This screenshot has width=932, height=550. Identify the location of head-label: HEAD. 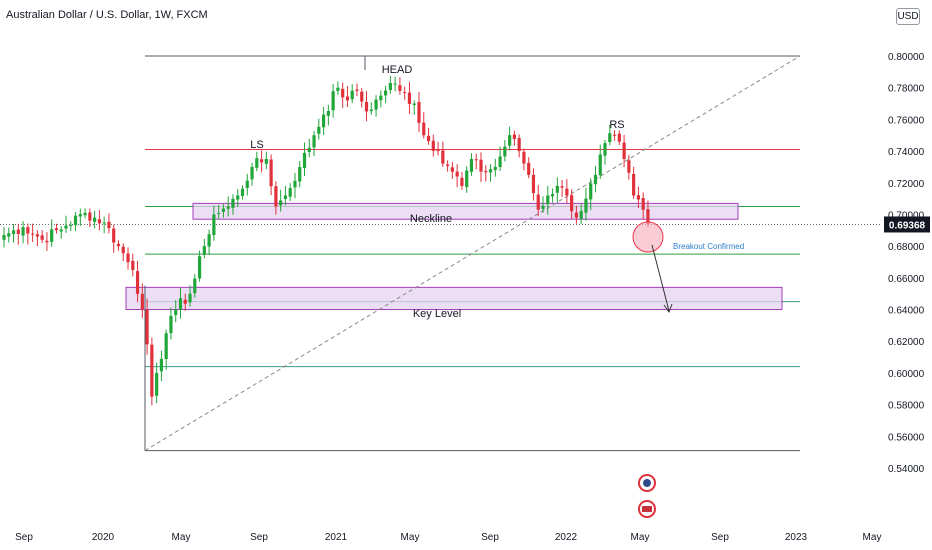
(397, 70).